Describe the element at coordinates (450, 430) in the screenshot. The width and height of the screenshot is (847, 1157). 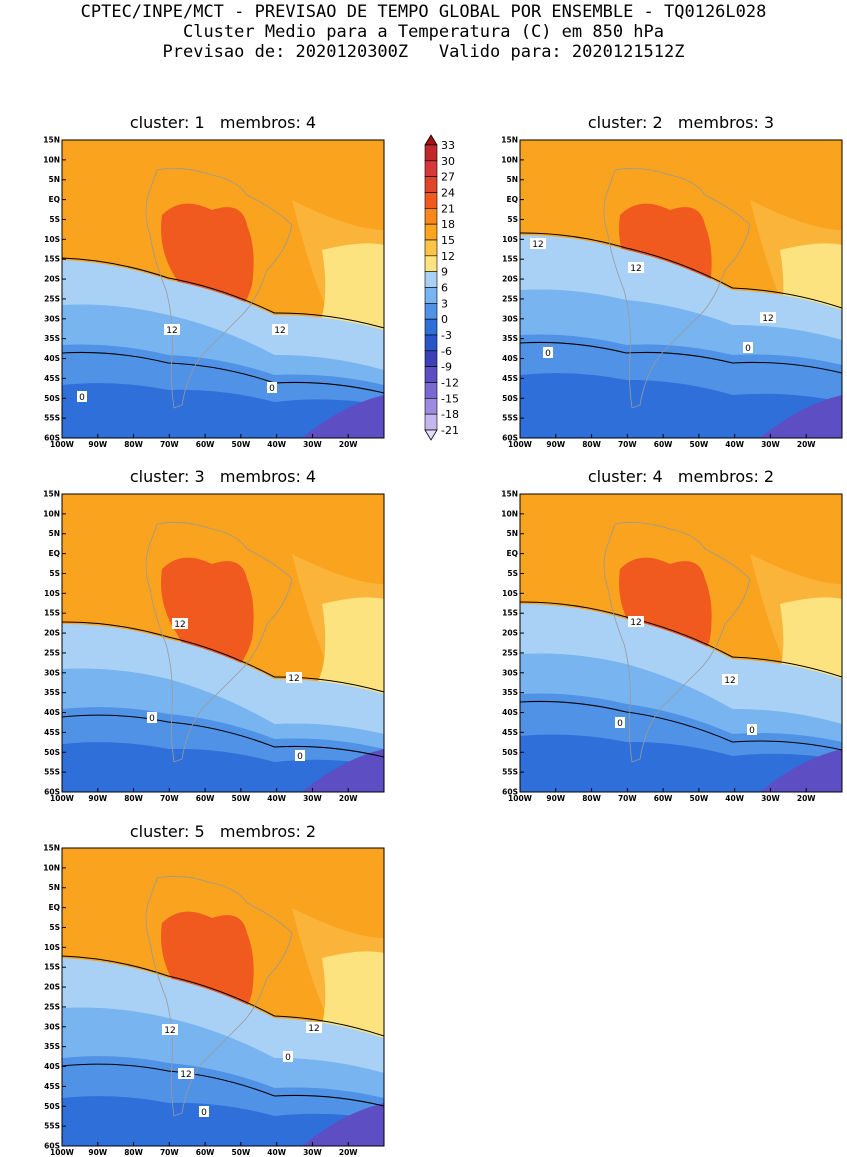
I see `colorbar-label: -21` at that location.